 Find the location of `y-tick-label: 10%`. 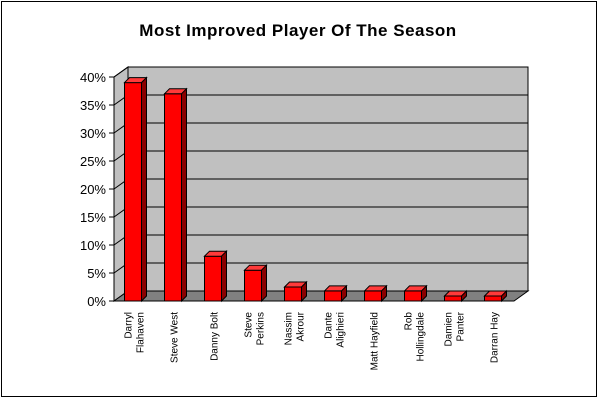

y-tick-label: 10% is located at coordinates (93, 245).